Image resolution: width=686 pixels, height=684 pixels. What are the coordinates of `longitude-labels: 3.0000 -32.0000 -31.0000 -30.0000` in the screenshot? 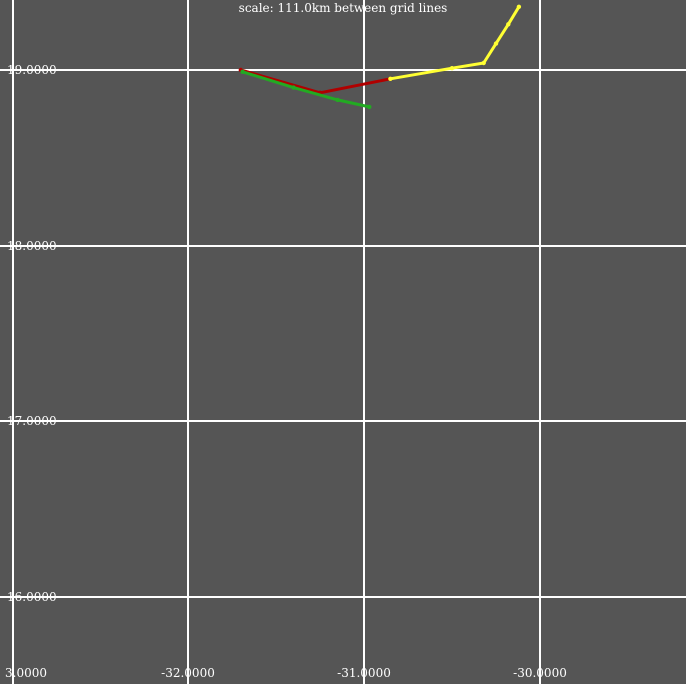 It's located at (286, 673).